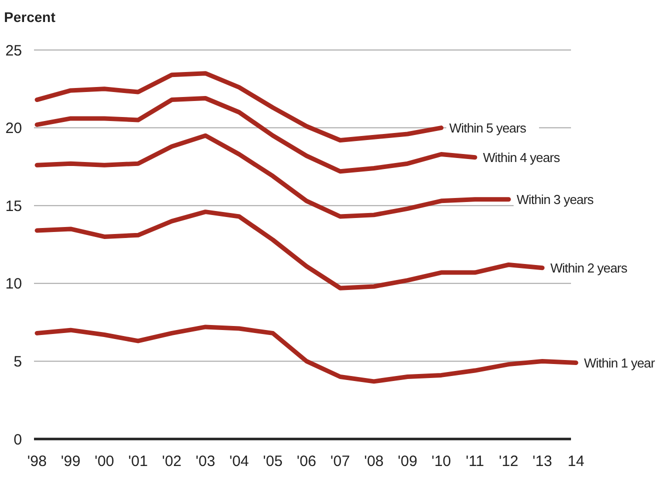 The width and height of the screenshot is (670, 477). Describe the element at coordinates (138, 461) in the screenshot. I see `x-tick-label: '01` at that location.